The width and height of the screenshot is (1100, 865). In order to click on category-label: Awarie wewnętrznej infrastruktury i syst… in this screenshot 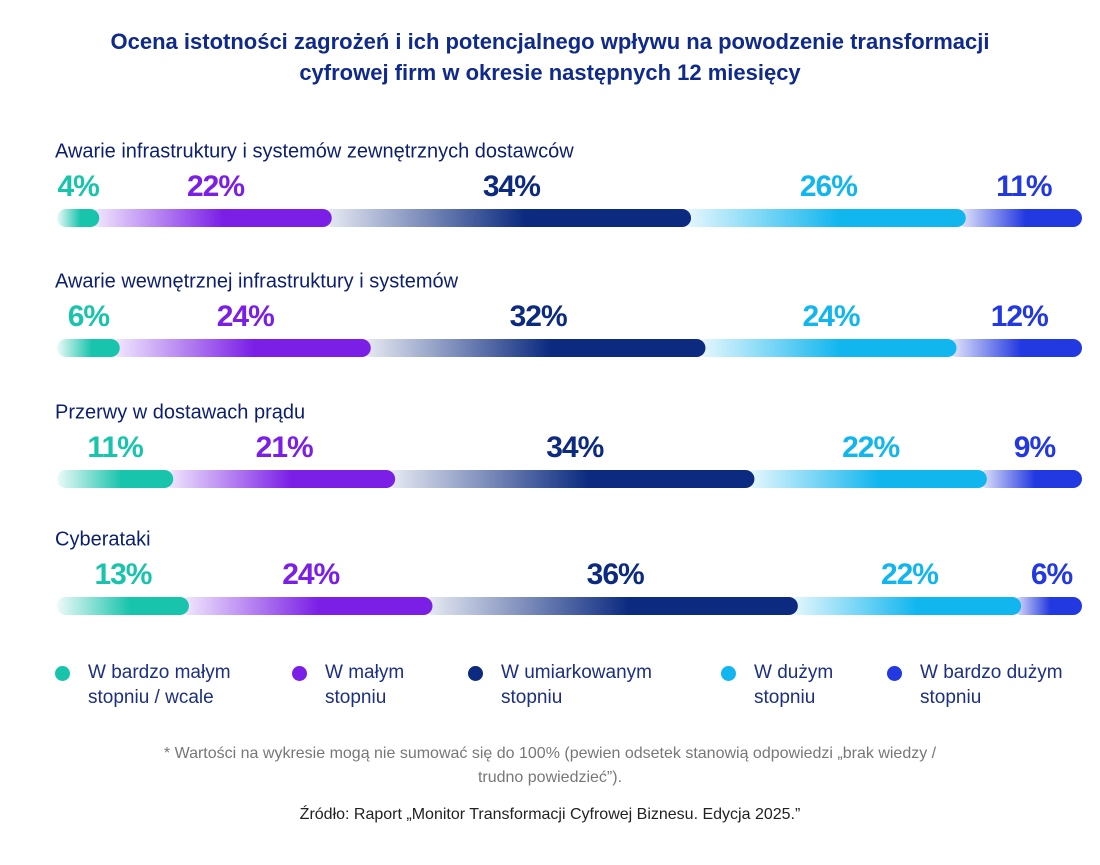, I will do `click(257, 281)`.